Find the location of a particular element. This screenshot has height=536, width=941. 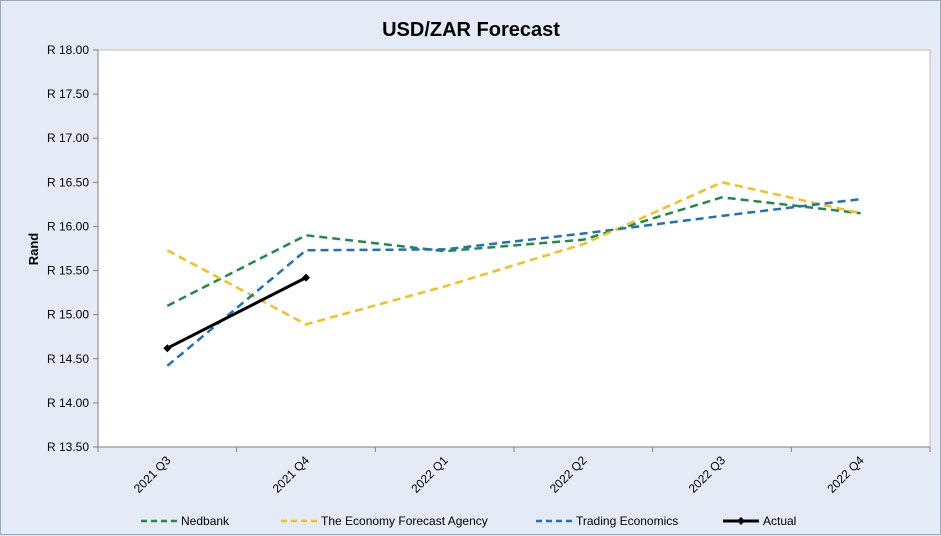

legend-item: The Economy Forecast Agency is located at coordinates (384, 521).